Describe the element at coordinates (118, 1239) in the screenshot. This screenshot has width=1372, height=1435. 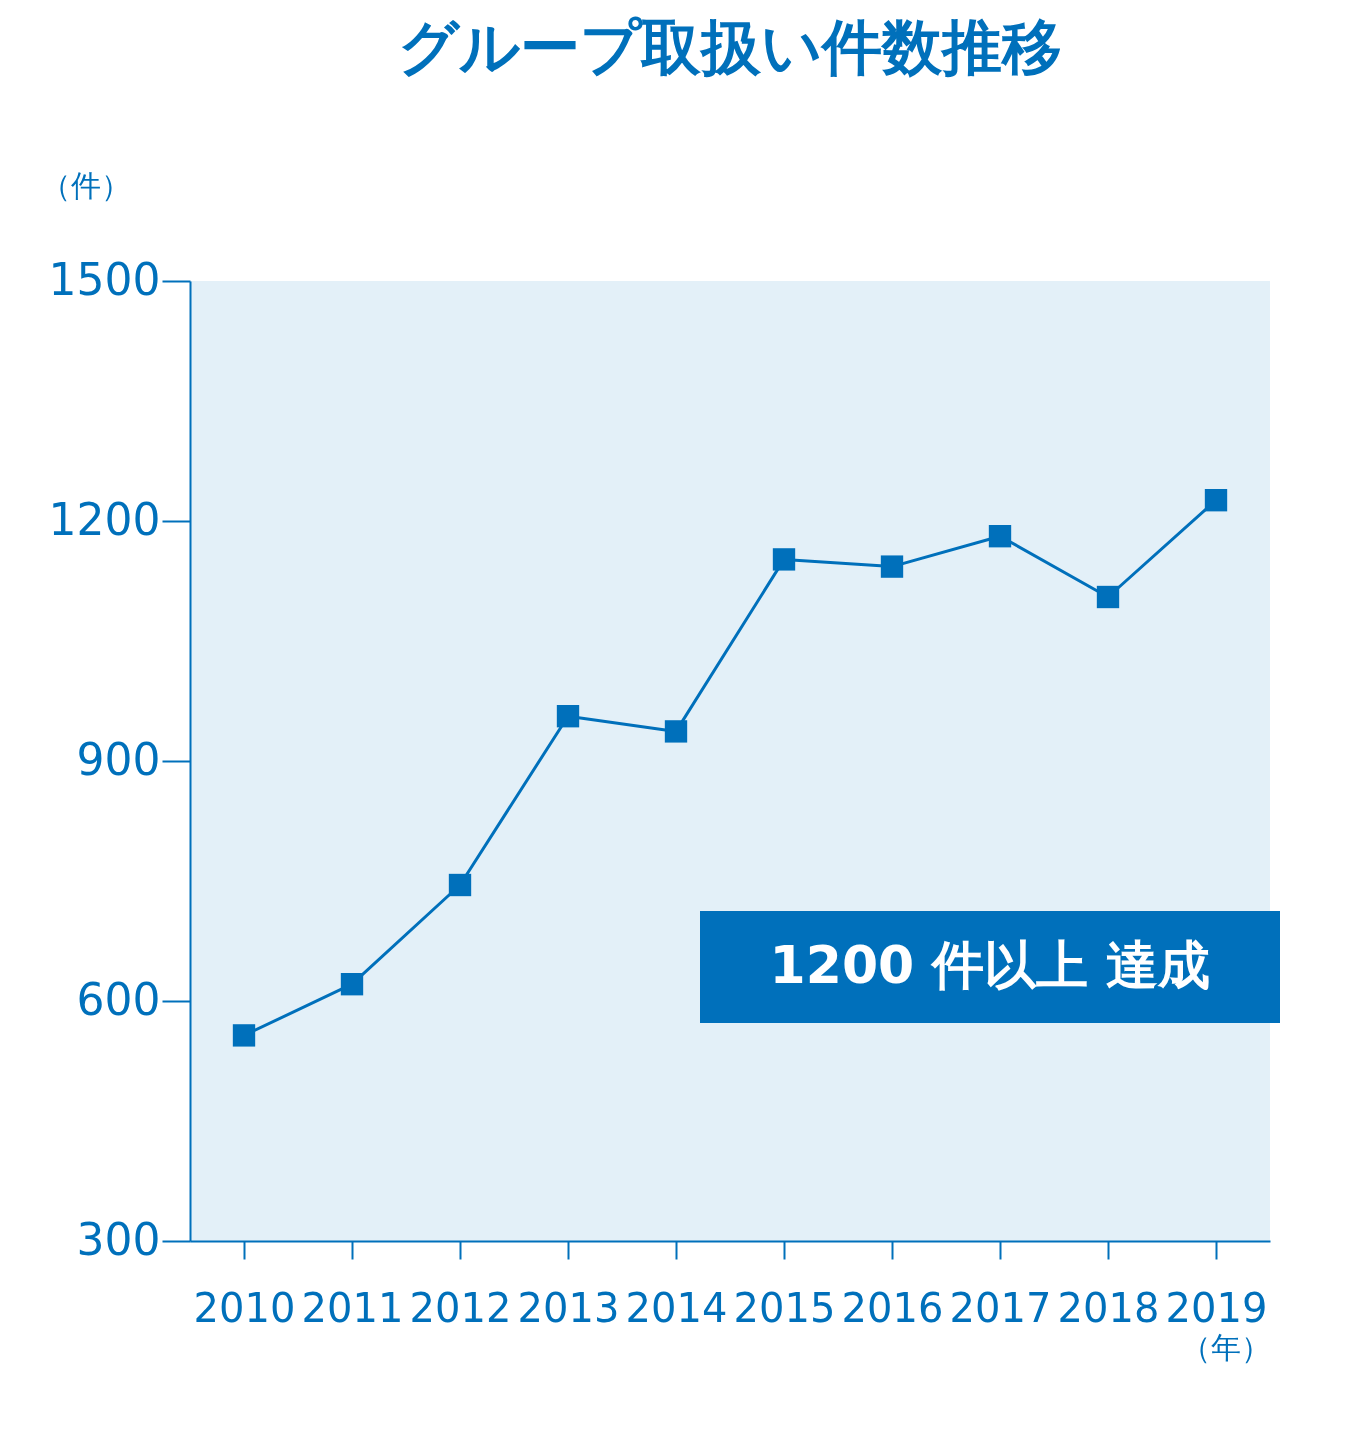
I see `y-tick-label: 300` at that location.